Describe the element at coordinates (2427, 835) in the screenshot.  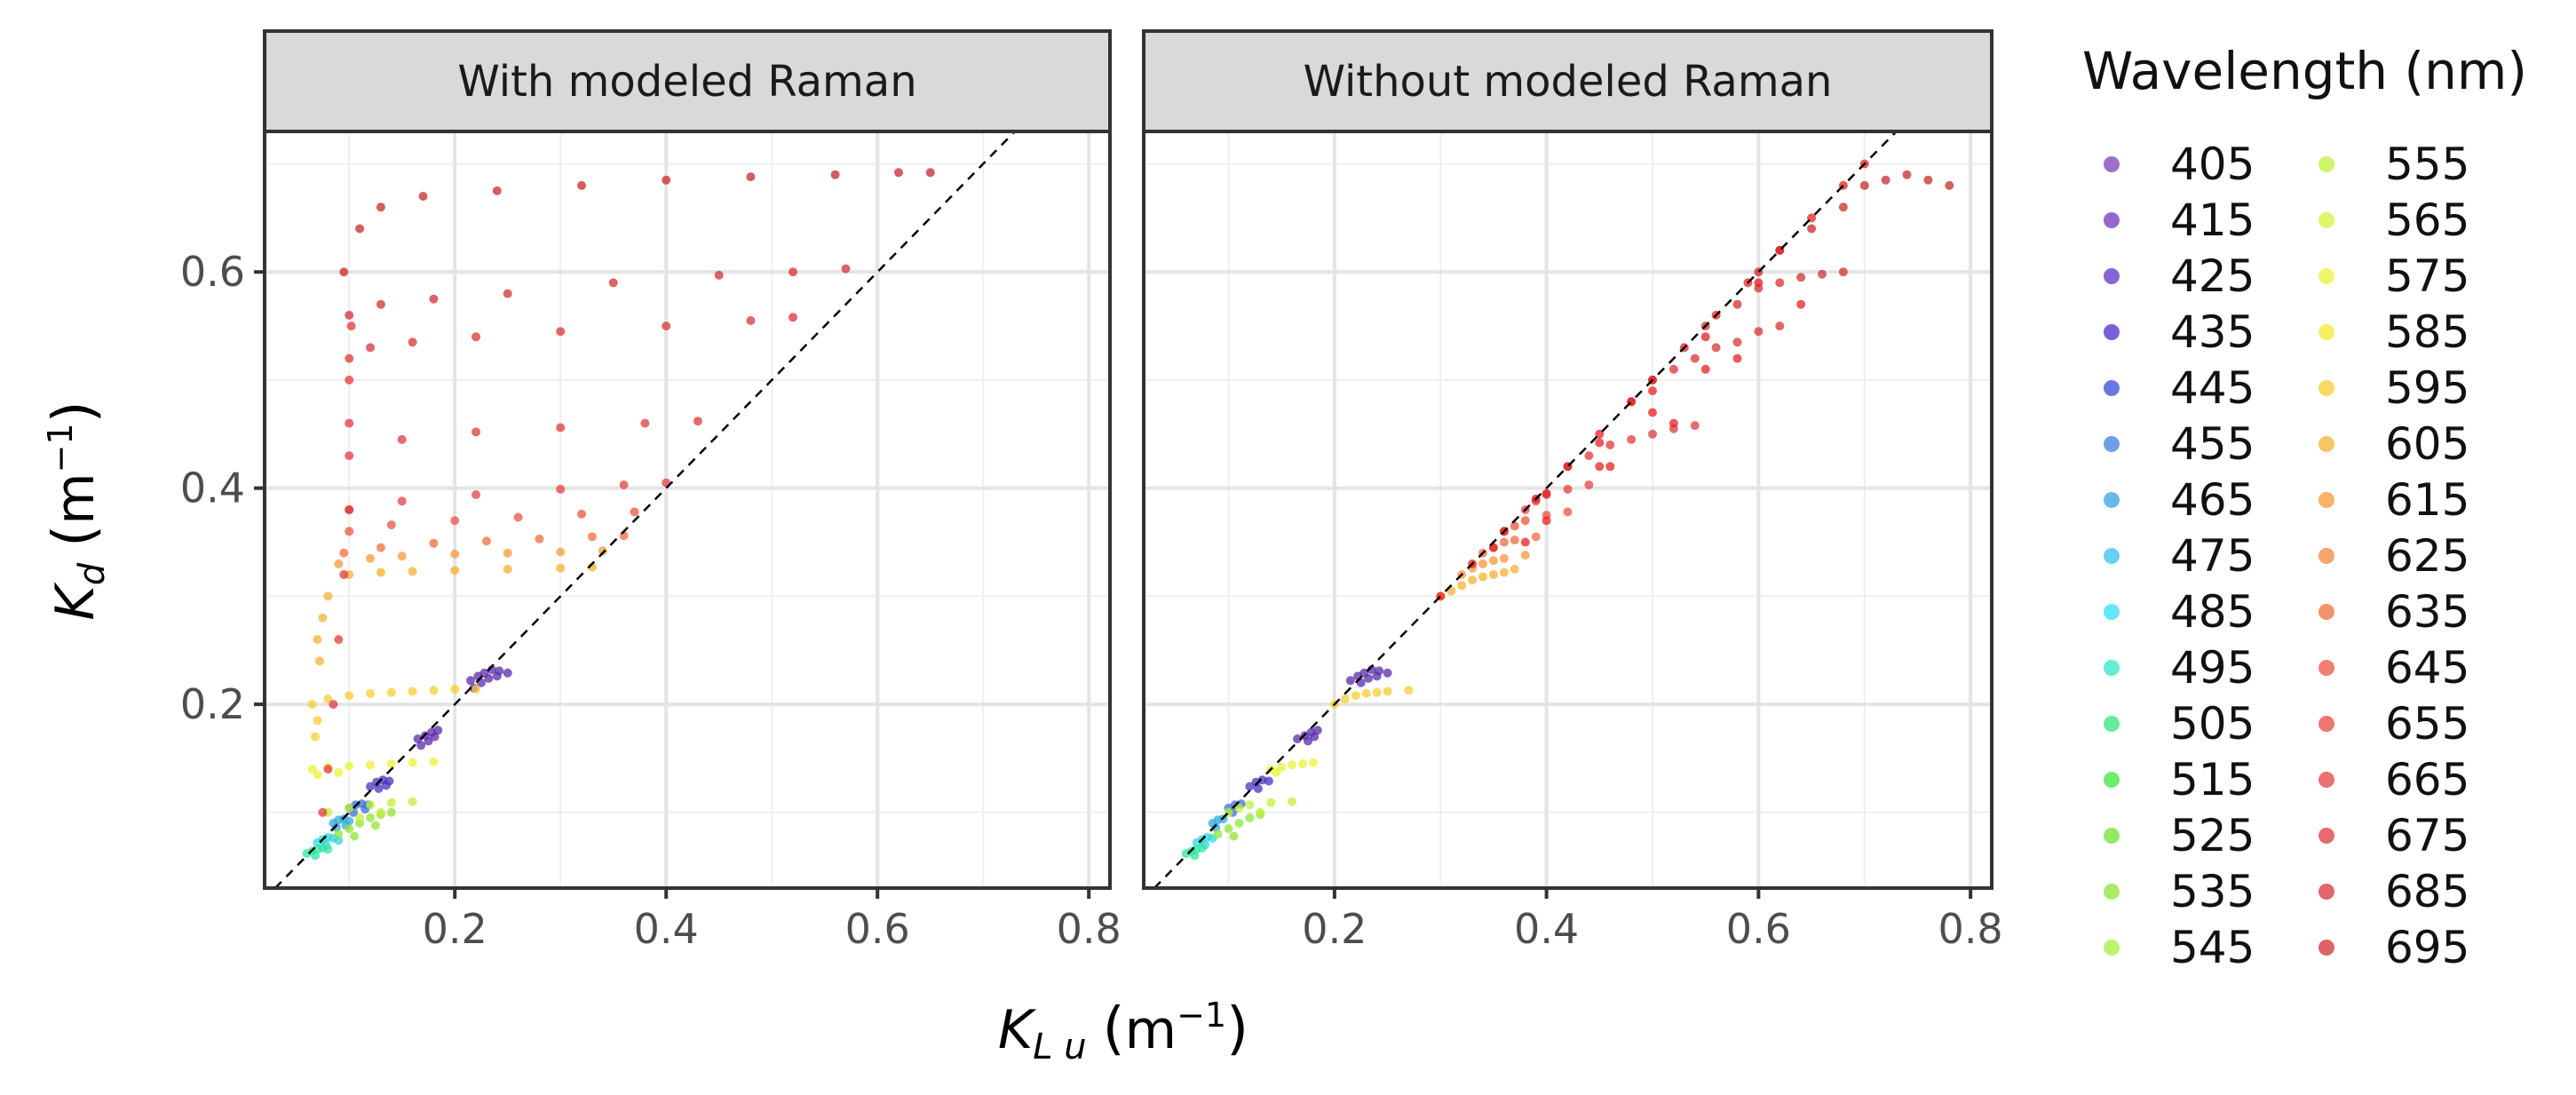
I see `legend-label: 675` at that location.